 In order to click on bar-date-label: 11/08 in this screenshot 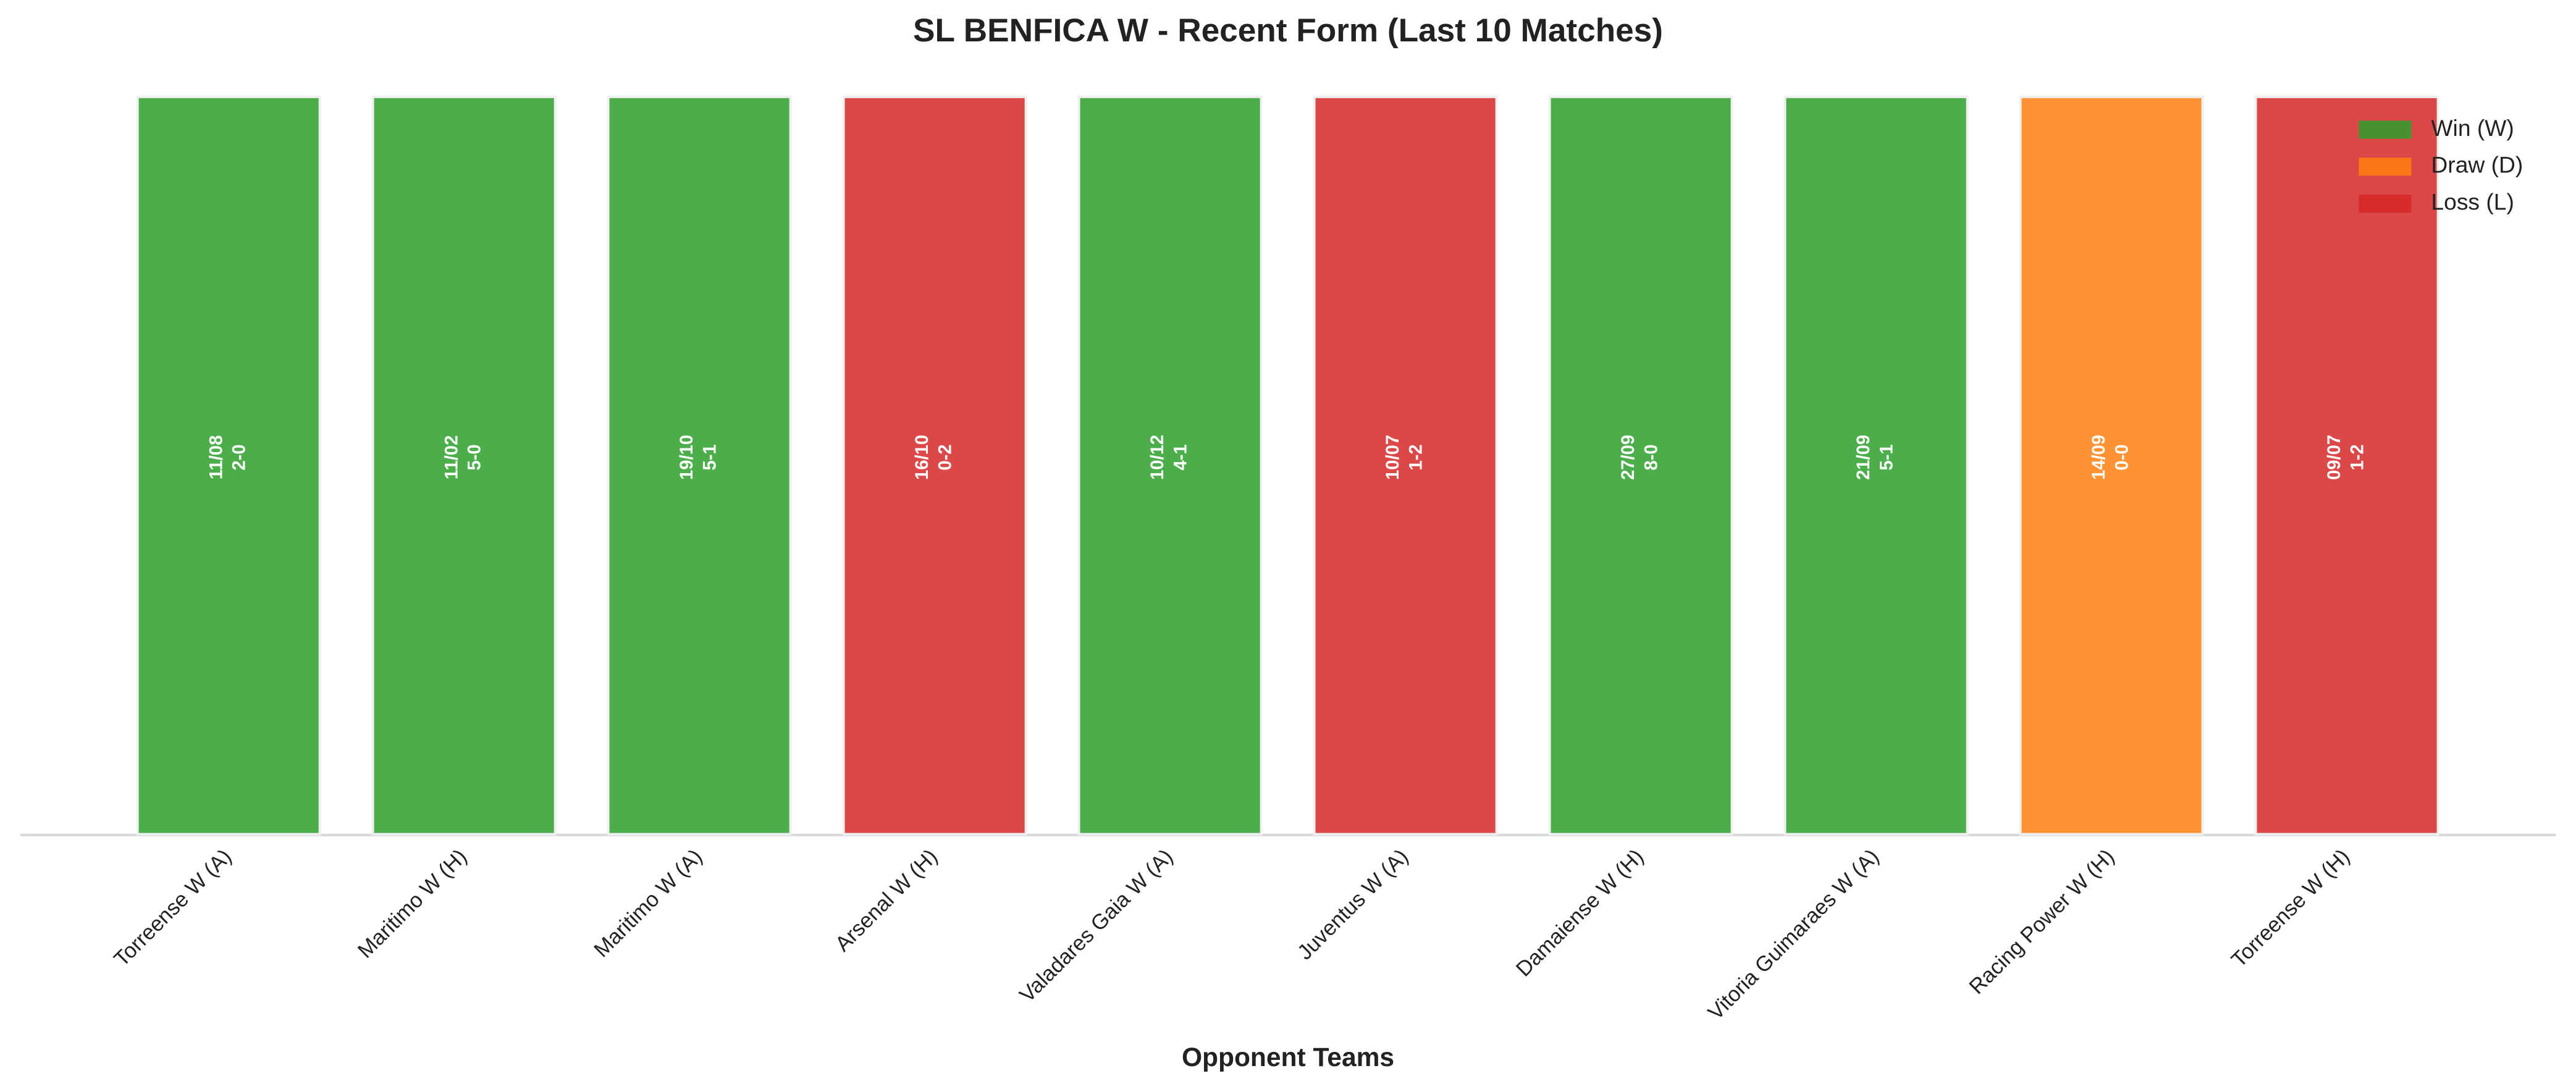, I will do `click(216, 458)`.